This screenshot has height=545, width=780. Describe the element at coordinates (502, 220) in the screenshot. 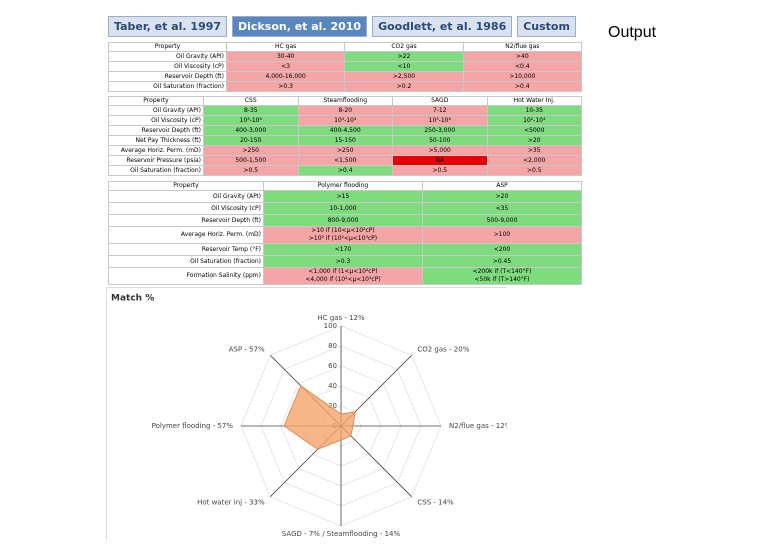

I see `criterion-cell: 500-9,000` at that location.